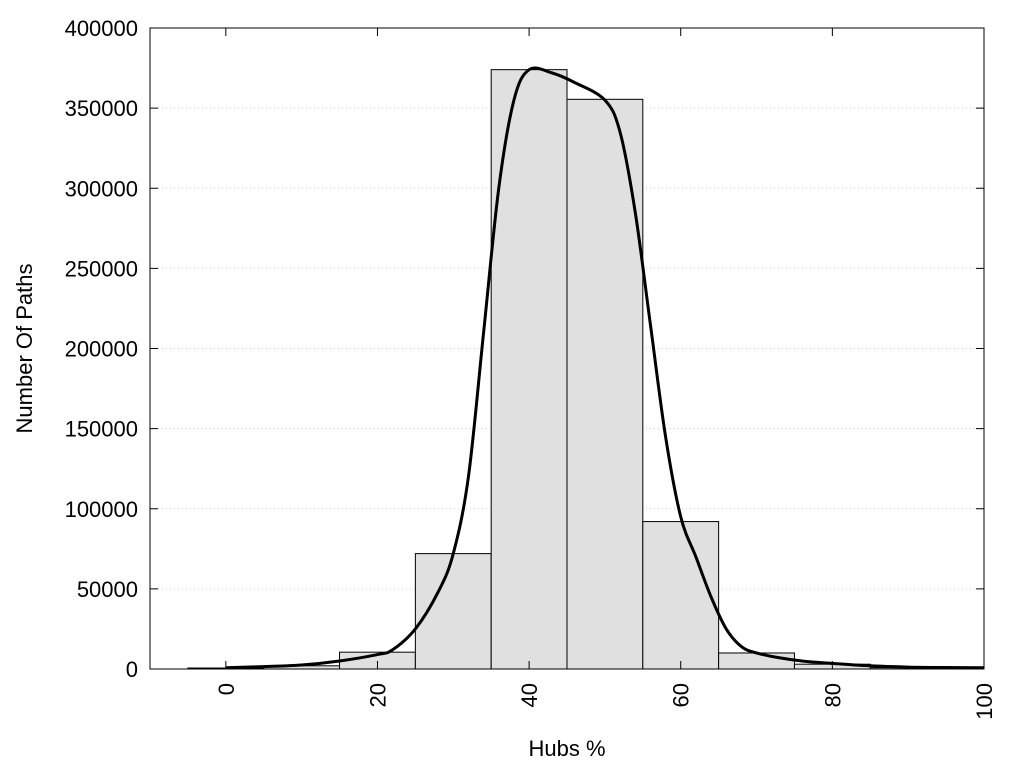  Describe the element at coordinates (566, 748) in the screenshot. I see `x-axis-label: Hubs %` at that location.